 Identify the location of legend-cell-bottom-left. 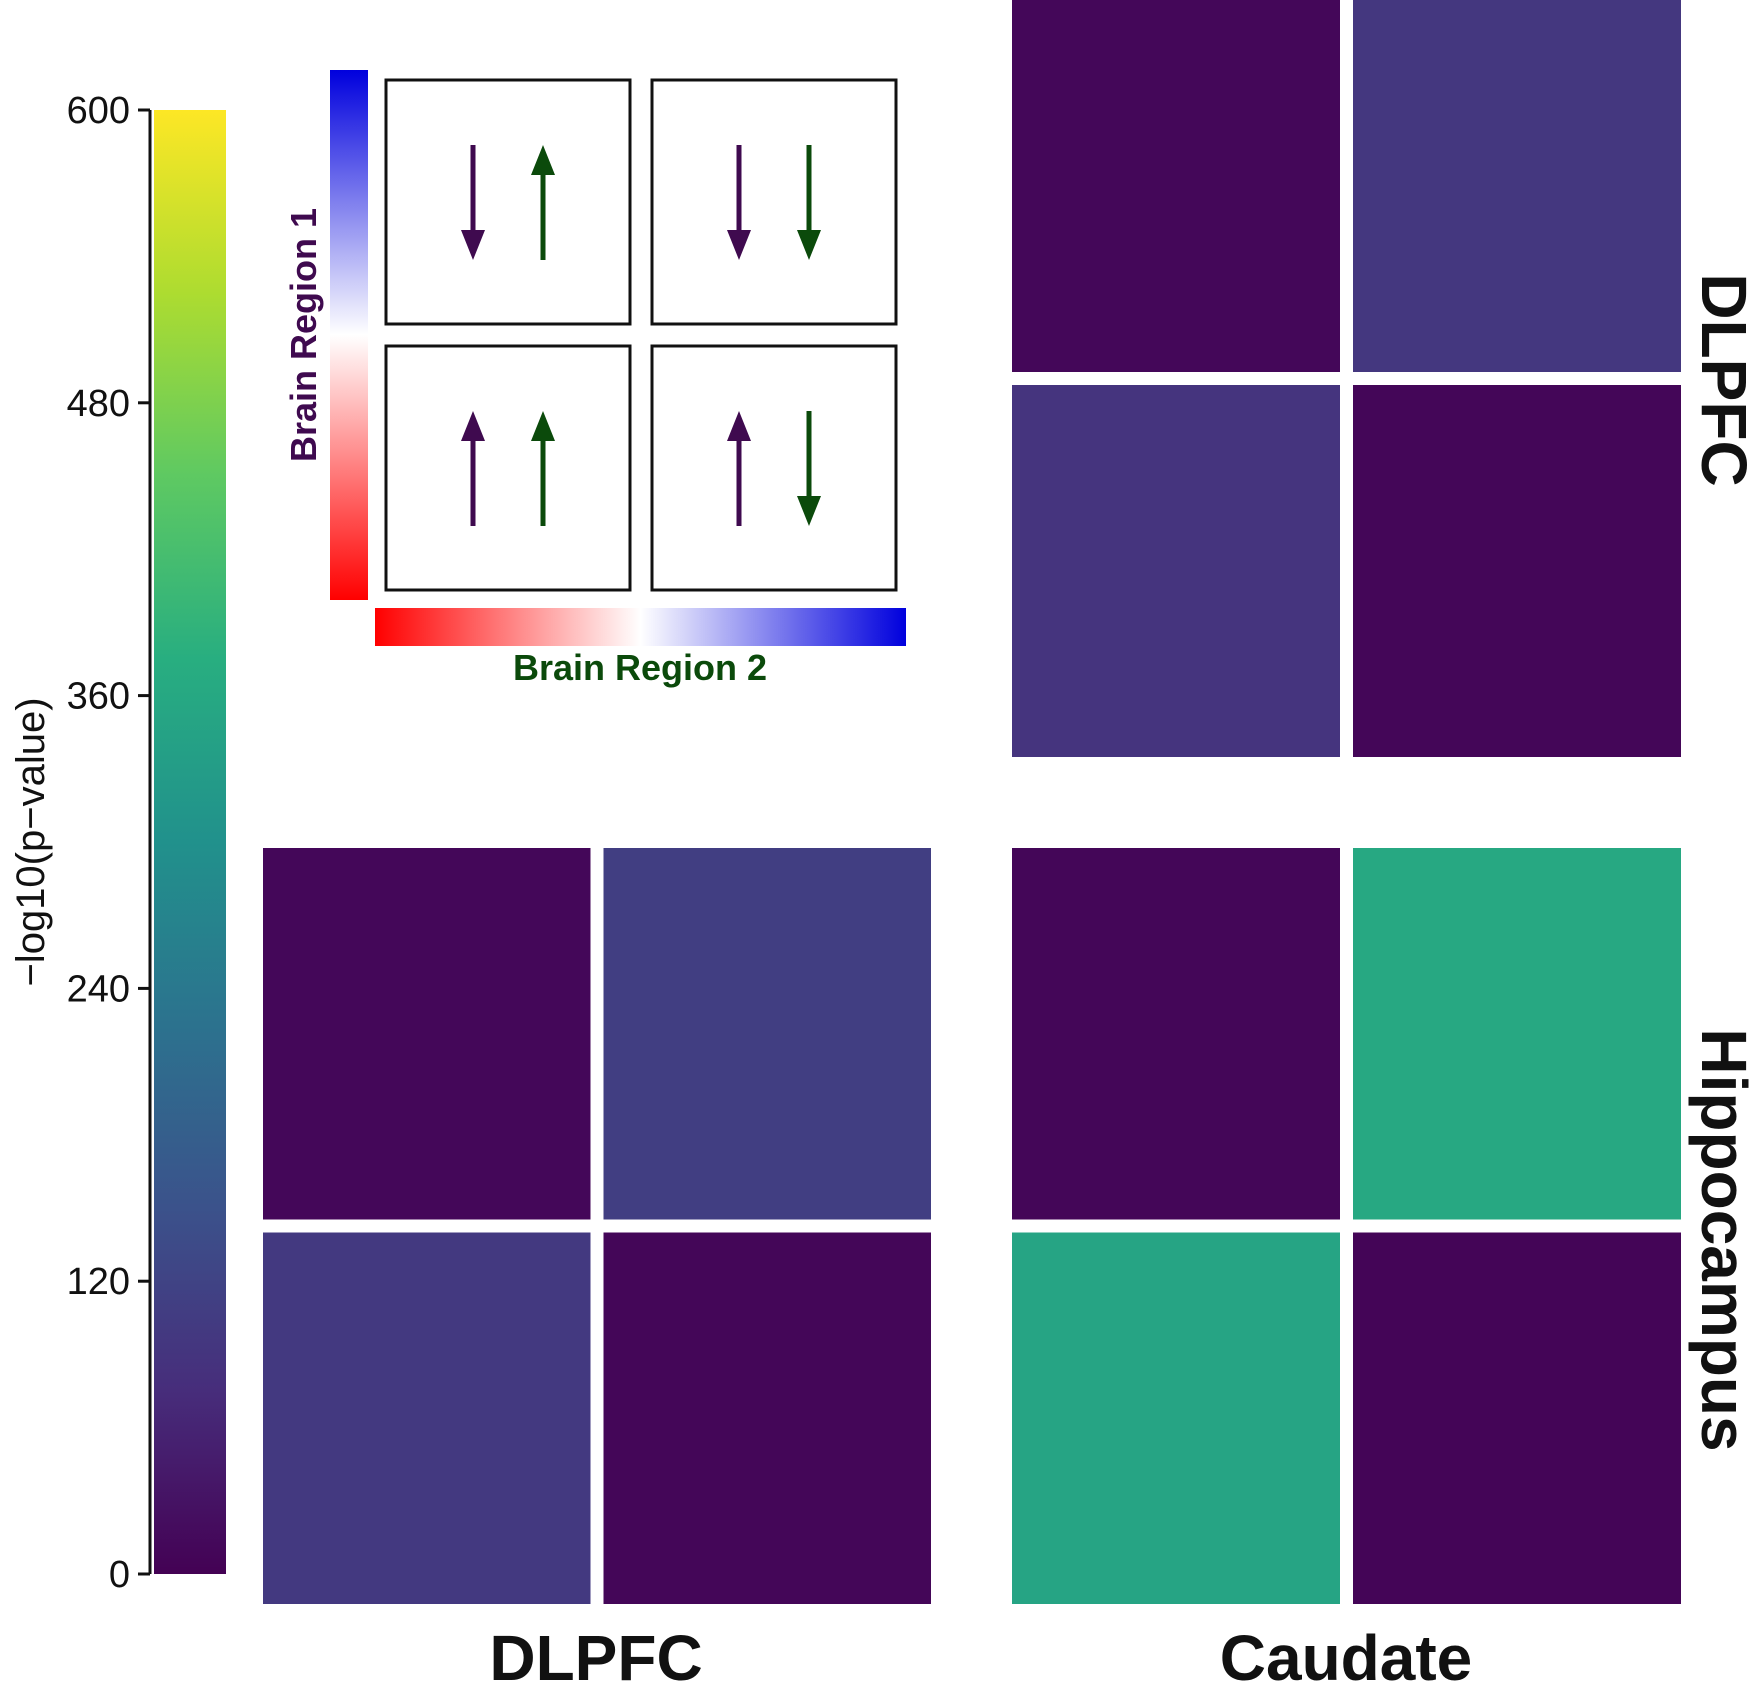
(508, 468).